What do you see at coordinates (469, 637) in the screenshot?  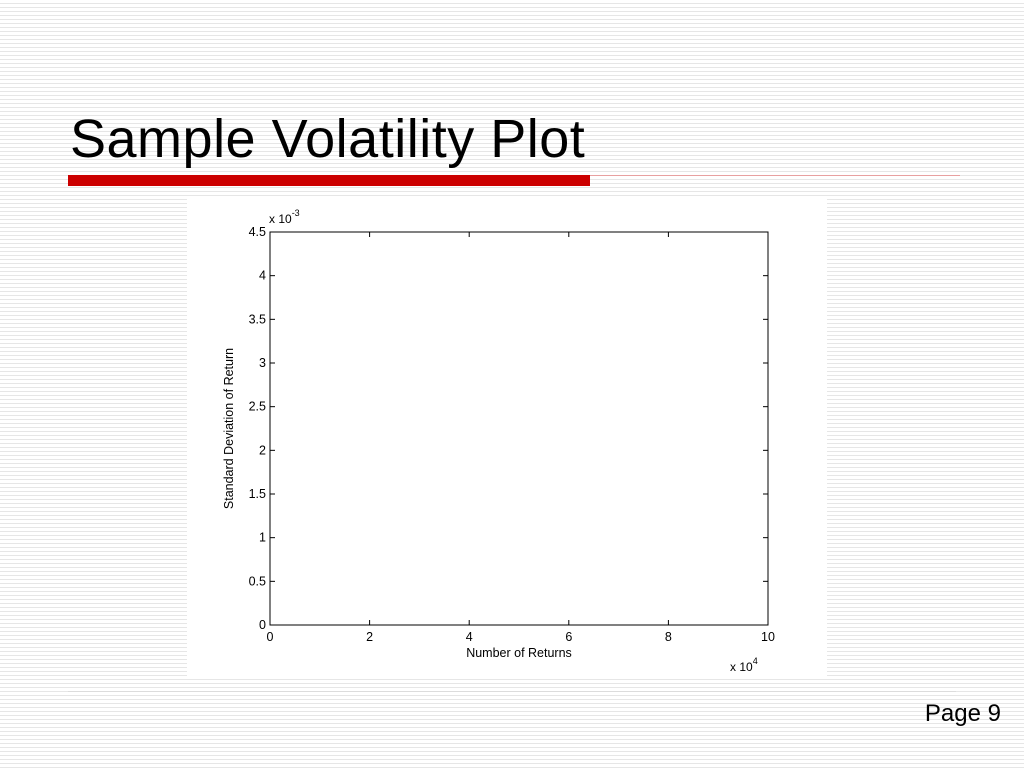 I see `x-tick-label: 4` at bounding box center [469, 637].